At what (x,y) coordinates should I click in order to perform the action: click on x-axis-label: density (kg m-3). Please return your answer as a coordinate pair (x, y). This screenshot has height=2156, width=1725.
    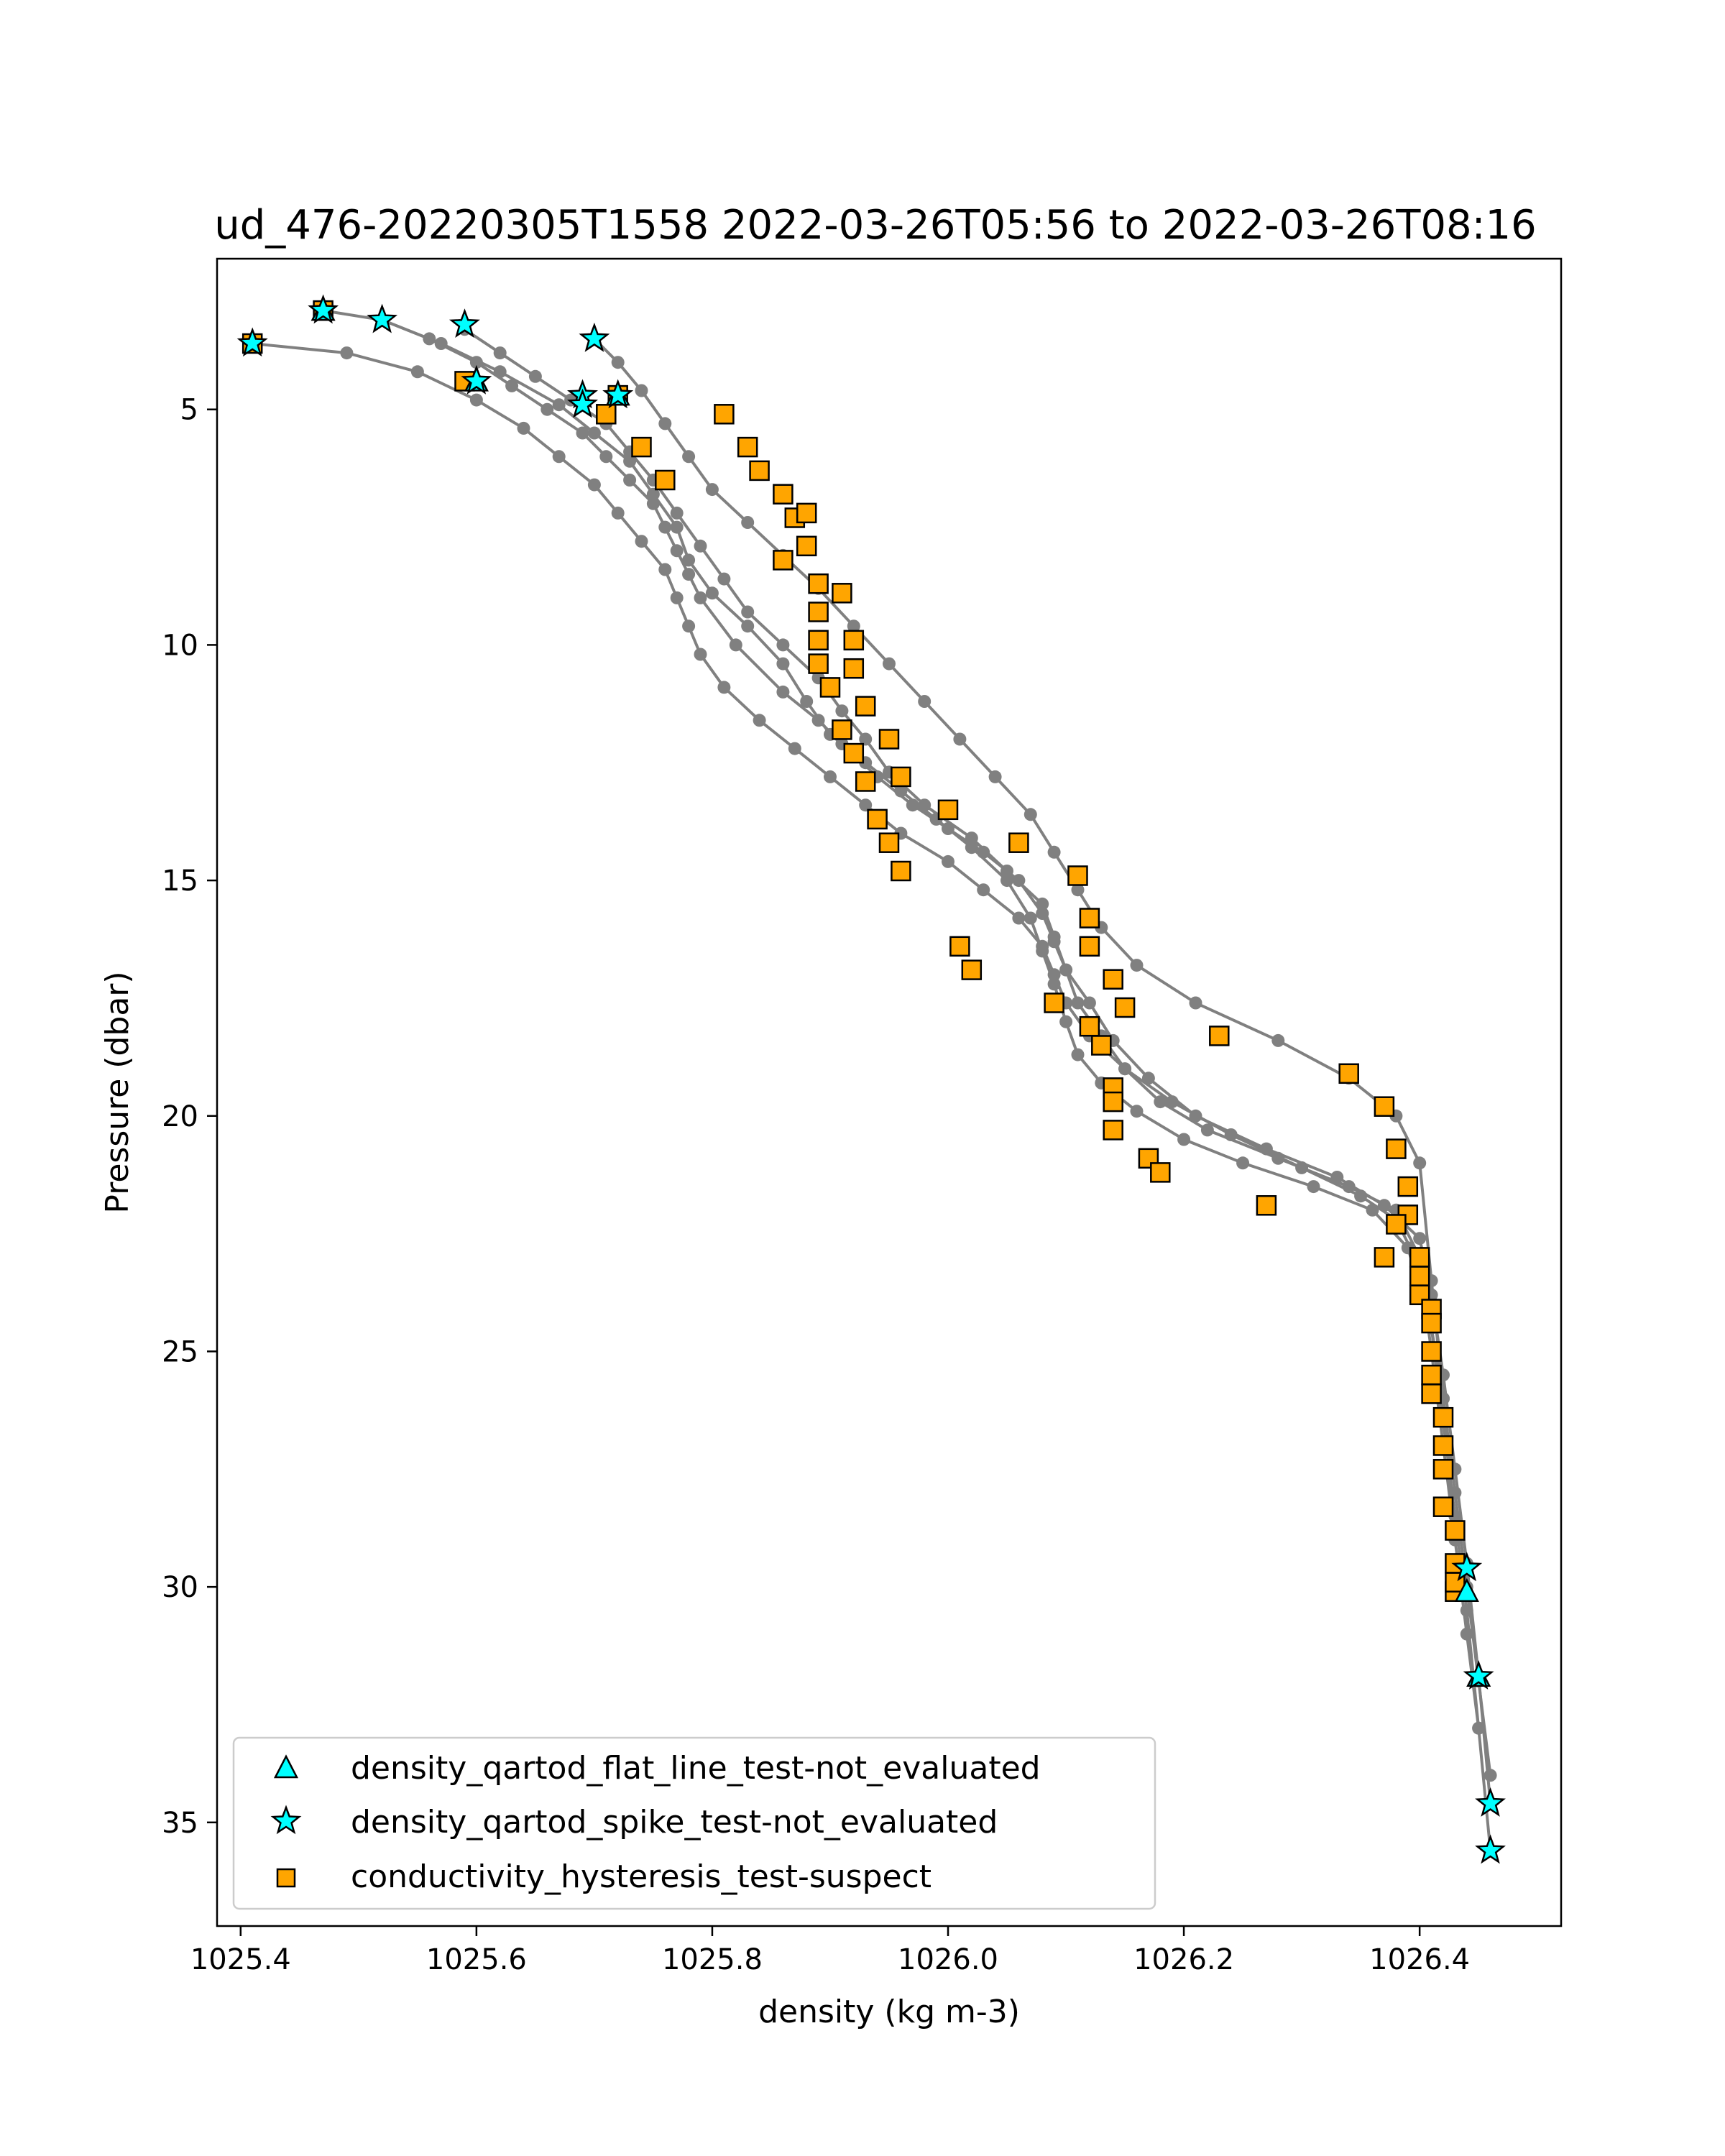
    Looking at the image, I should click on (889, 2012).